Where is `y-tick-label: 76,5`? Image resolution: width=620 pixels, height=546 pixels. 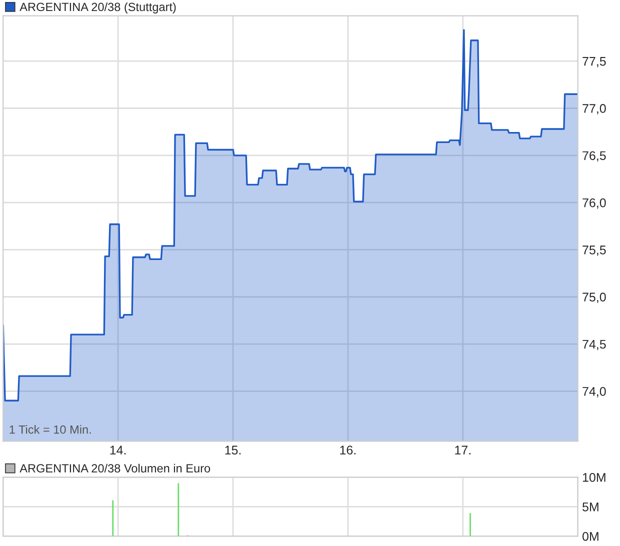 y-tick-label: 76,5 is located at coordinates (594, 156).